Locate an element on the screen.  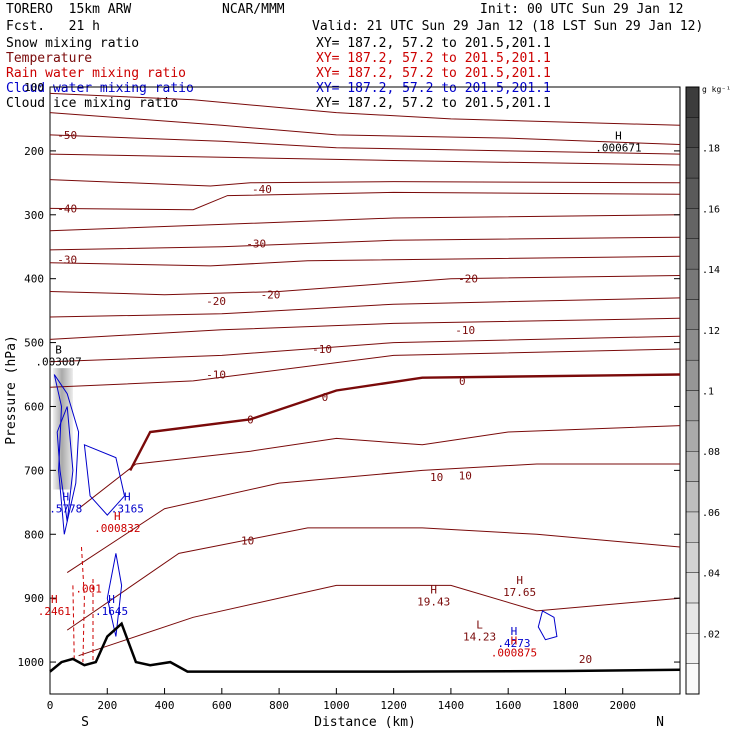
temperature-contour-label: -30 is located at coordinates (67, 260).